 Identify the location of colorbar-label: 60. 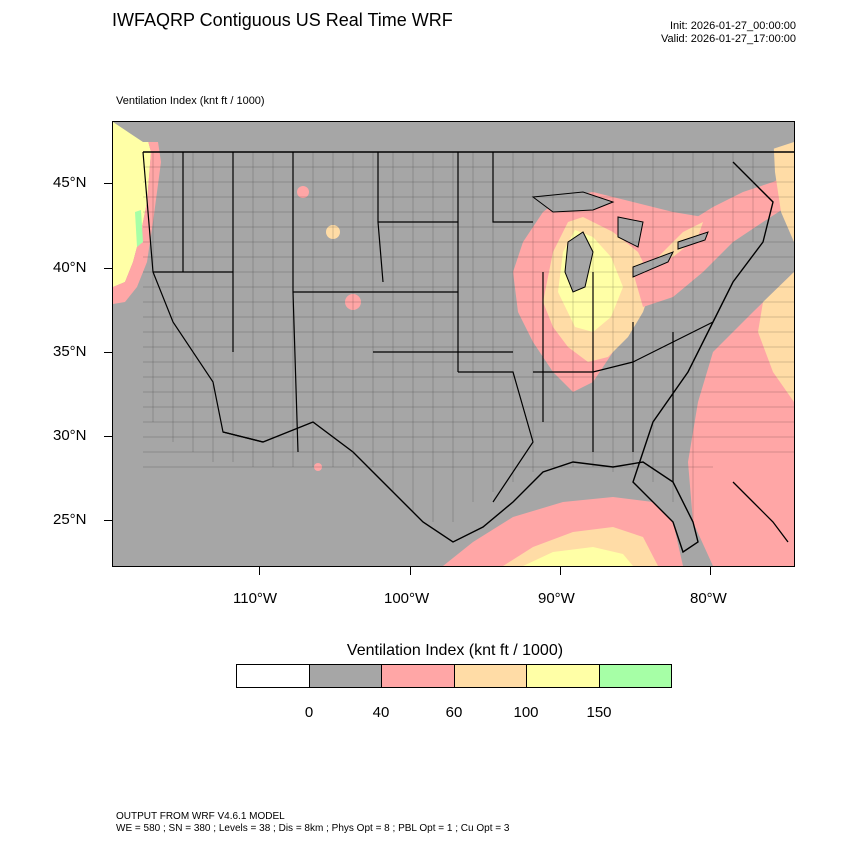
(454, 712).